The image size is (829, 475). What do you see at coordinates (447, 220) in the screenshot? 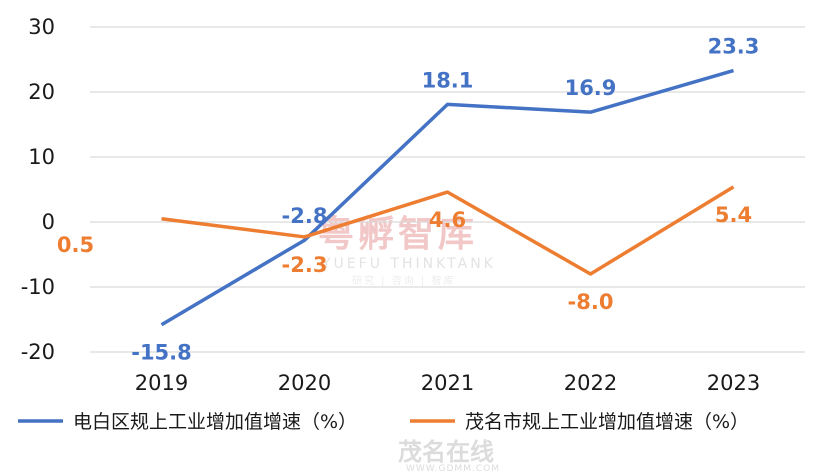
I see `data-label: 4.6` at bounding box center [447, 220].